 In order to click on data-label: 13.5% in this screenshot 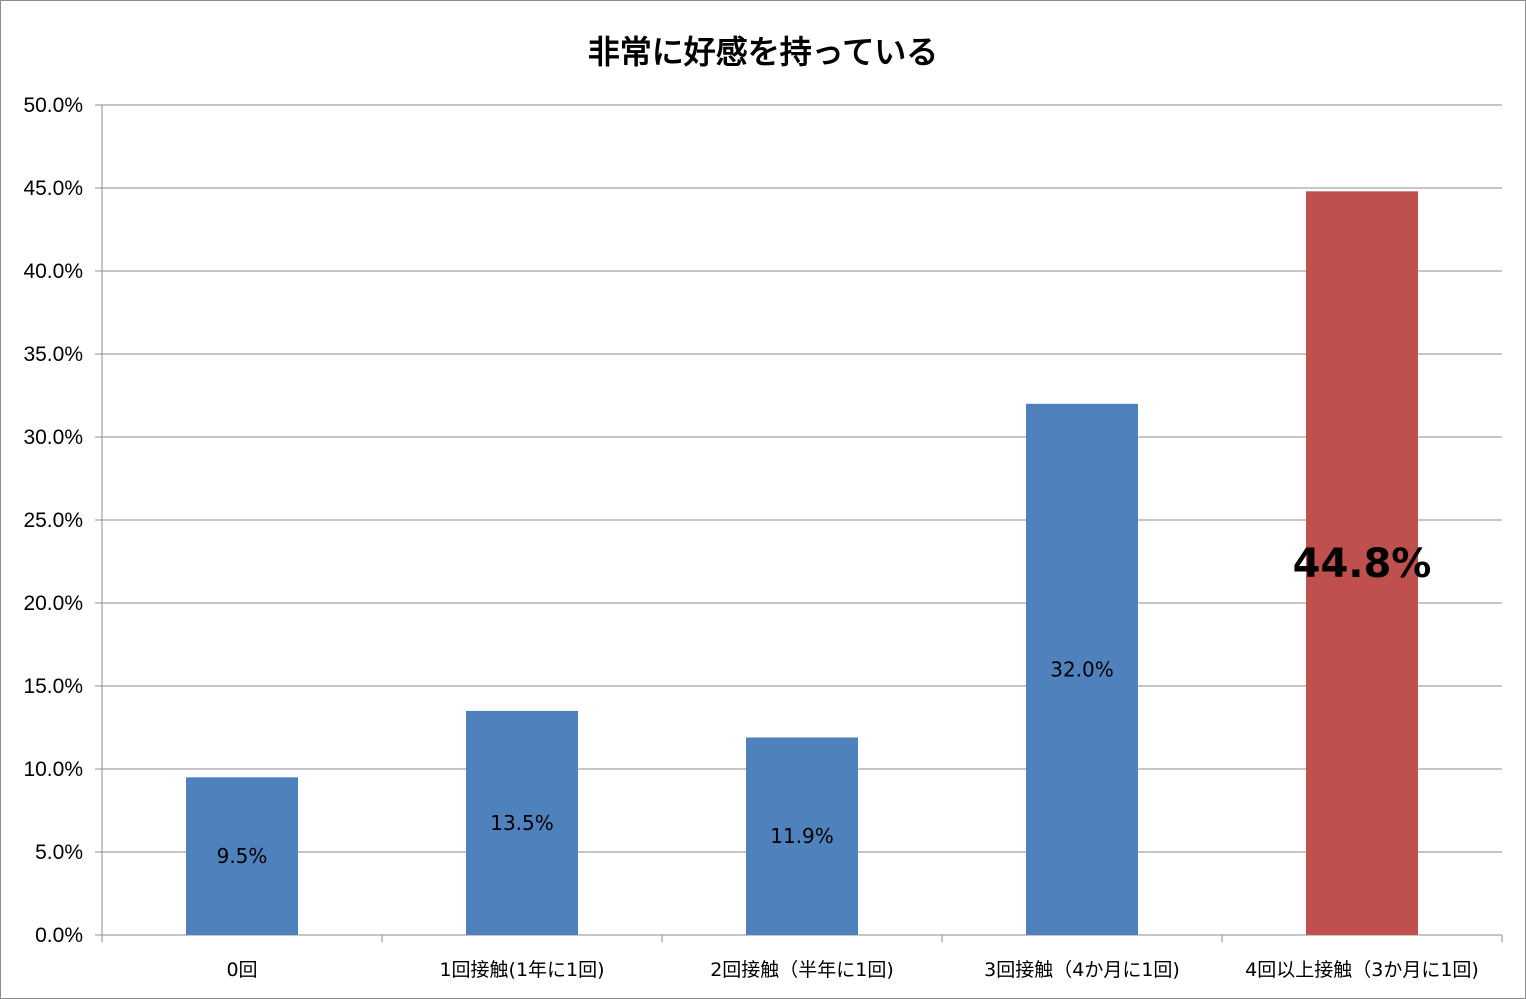, I will do `click(522, 823)`.